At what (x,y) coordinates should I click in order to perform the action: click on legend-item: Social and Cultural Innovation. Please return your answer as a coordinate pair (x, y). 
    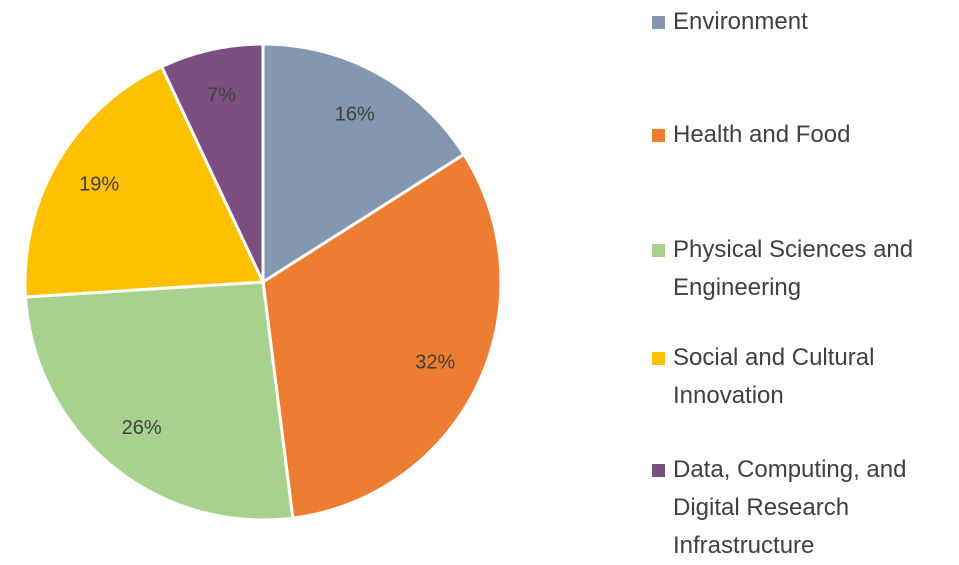
    Looking at the image, I should click on (802, 377).